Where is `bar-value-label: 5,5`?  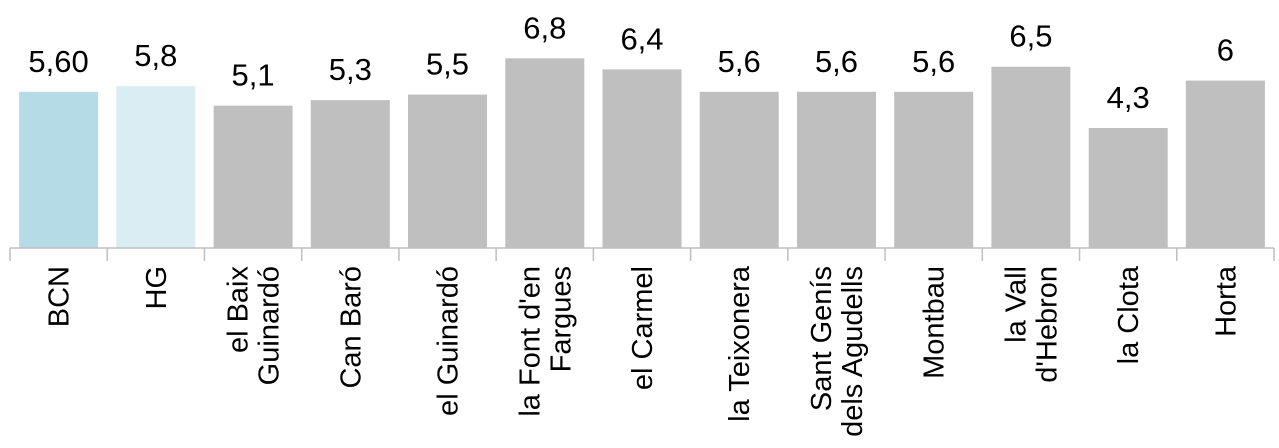 bar-value-label: 5,5 is located at coordinates (447, 64).